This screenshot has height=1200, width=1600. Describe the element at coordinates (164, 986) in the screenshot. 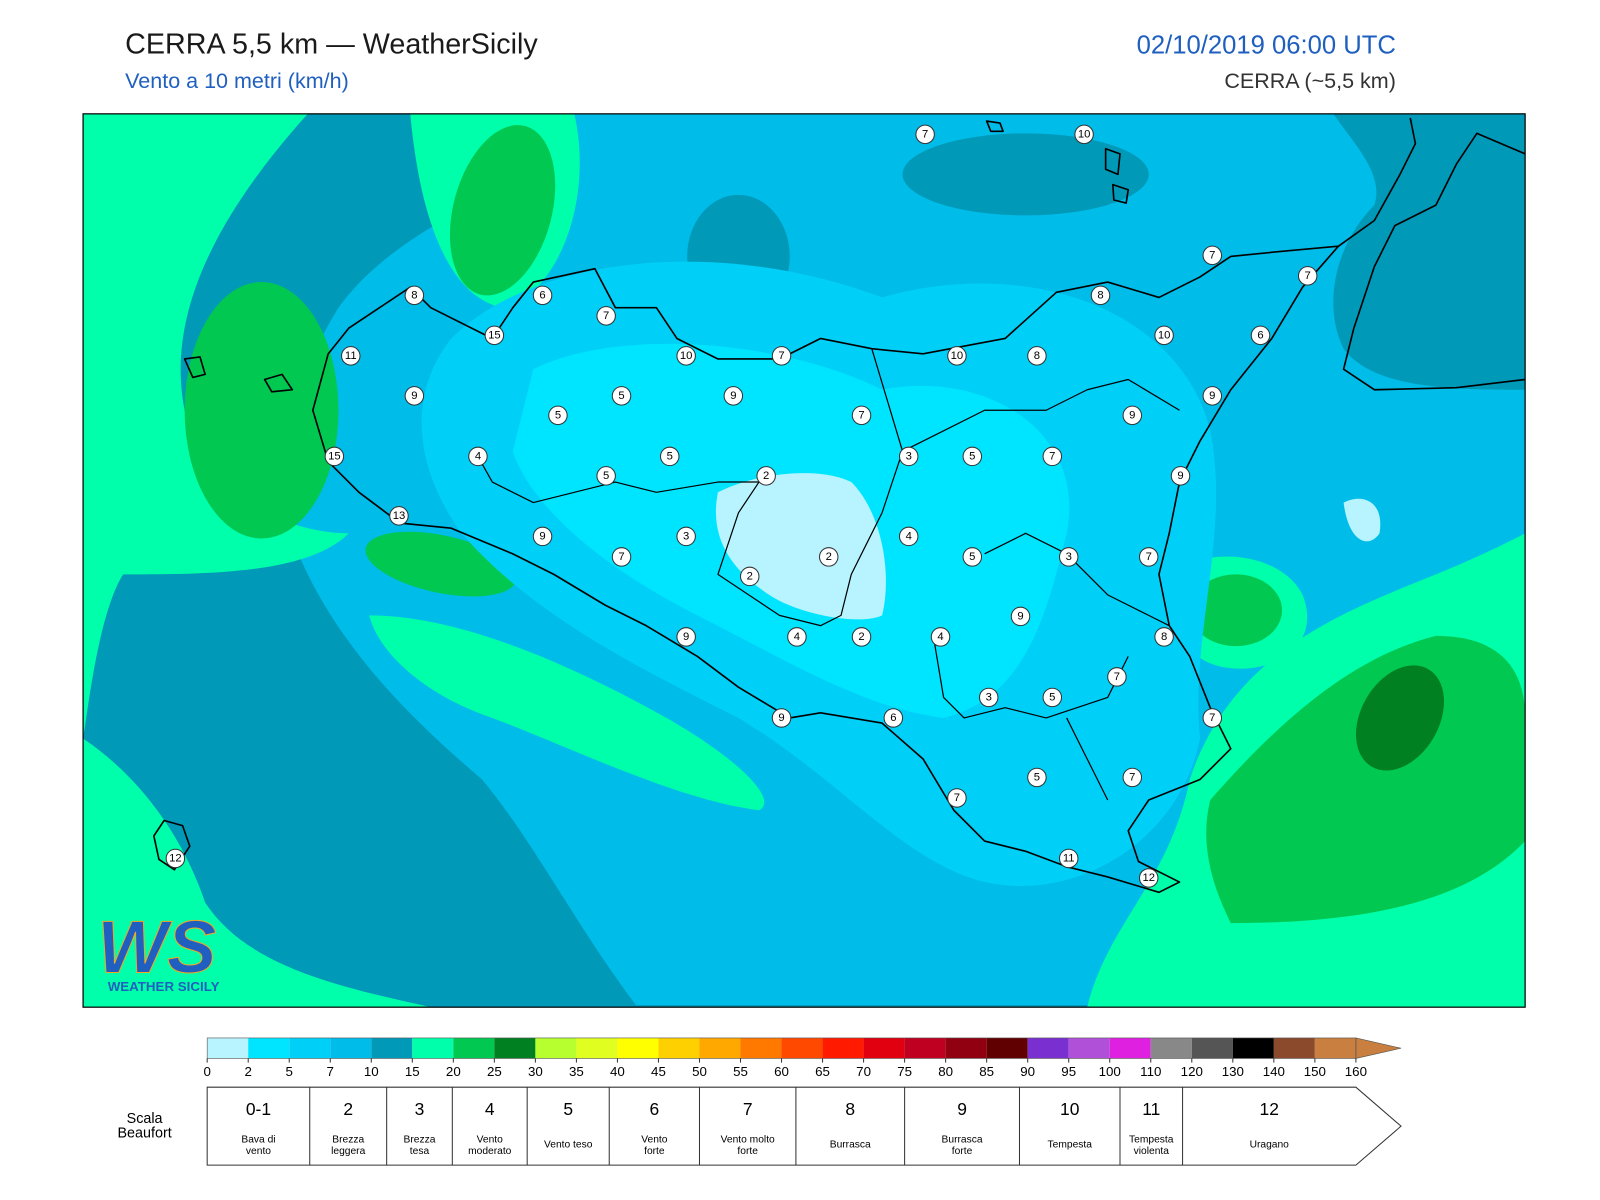

I see `logo-name: WEATHER SICILY` at that location.